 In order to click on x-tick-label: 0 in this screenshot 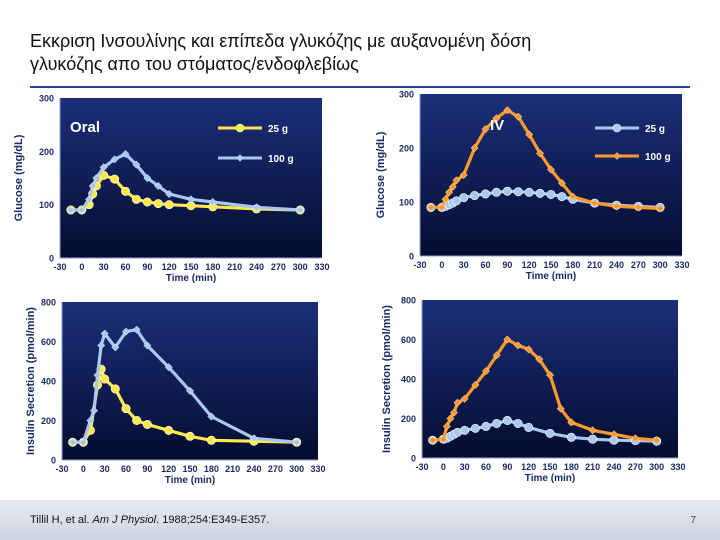, I will do `click(81, 267)`.